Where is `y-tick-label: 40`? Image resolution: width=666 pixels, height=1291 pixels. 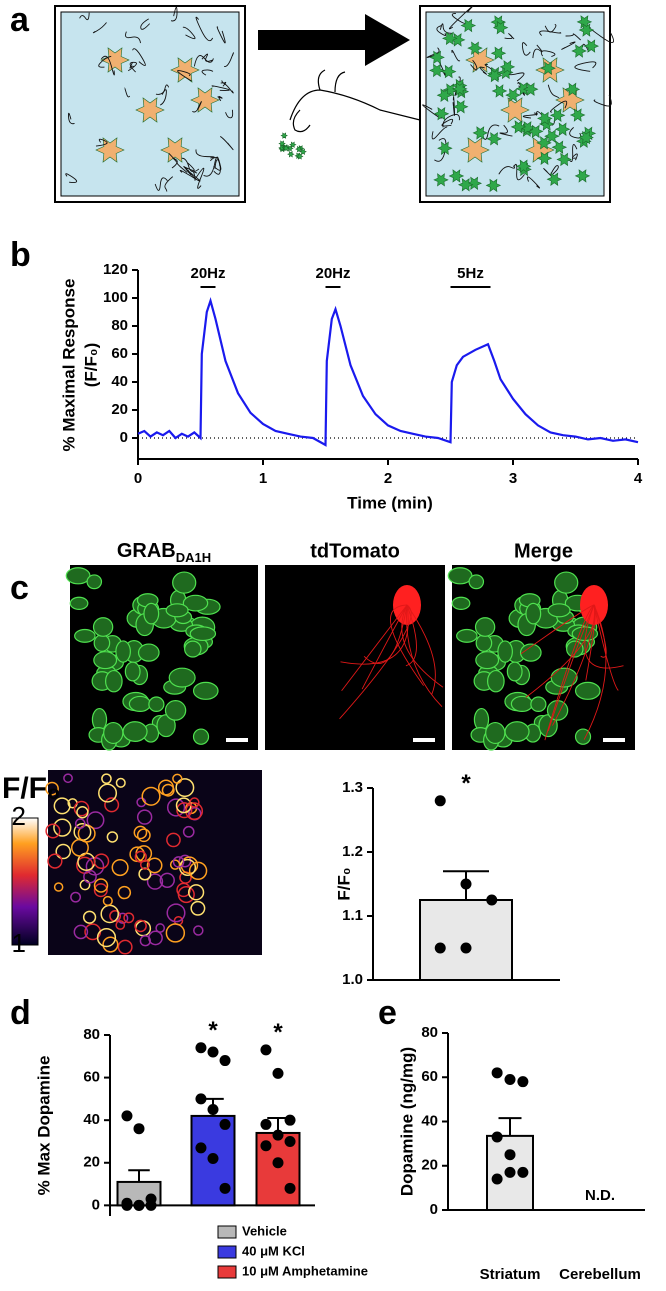 y-tick-label: 40 is located at coordinates (91, 1119).